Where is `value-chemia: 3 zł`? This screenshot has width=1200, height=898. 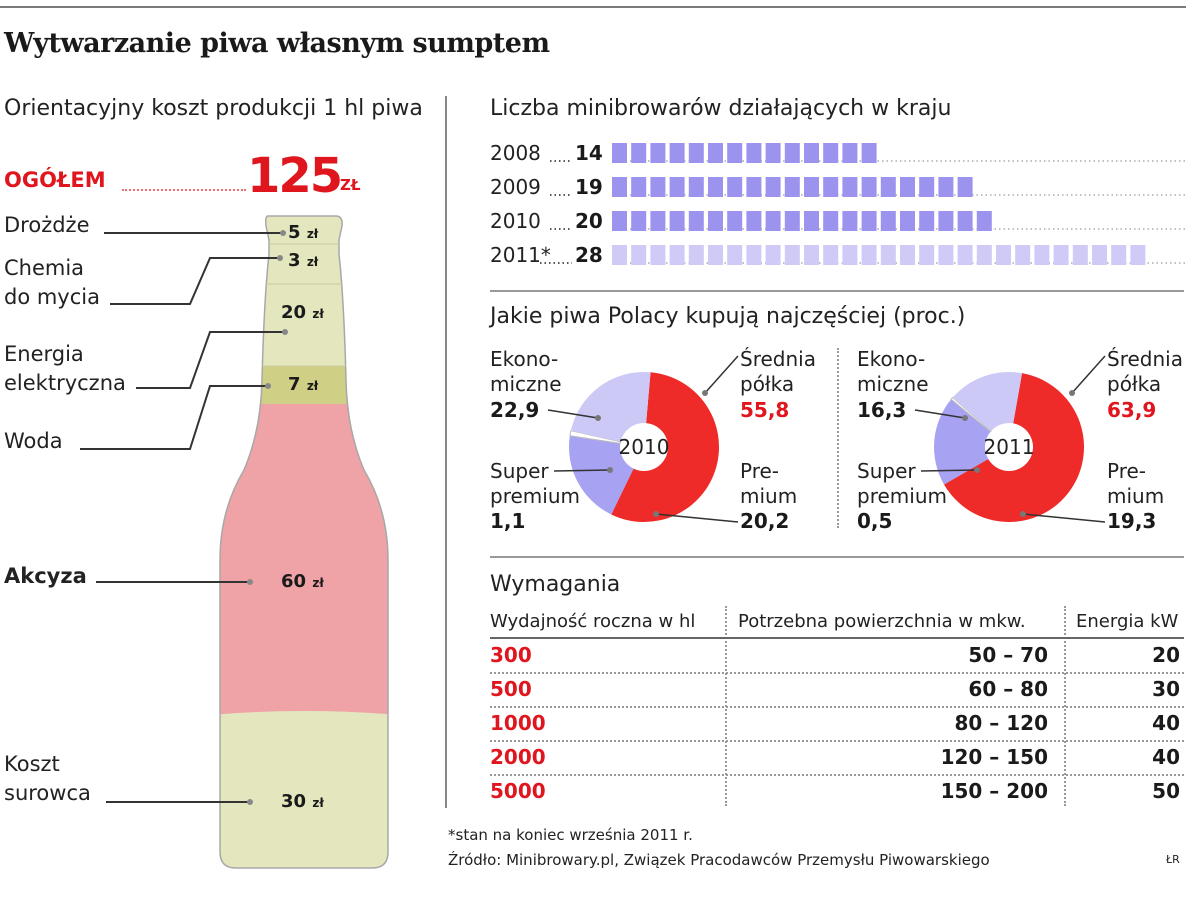
value-chemia: 3 zł is located at coordinates (303, 260).